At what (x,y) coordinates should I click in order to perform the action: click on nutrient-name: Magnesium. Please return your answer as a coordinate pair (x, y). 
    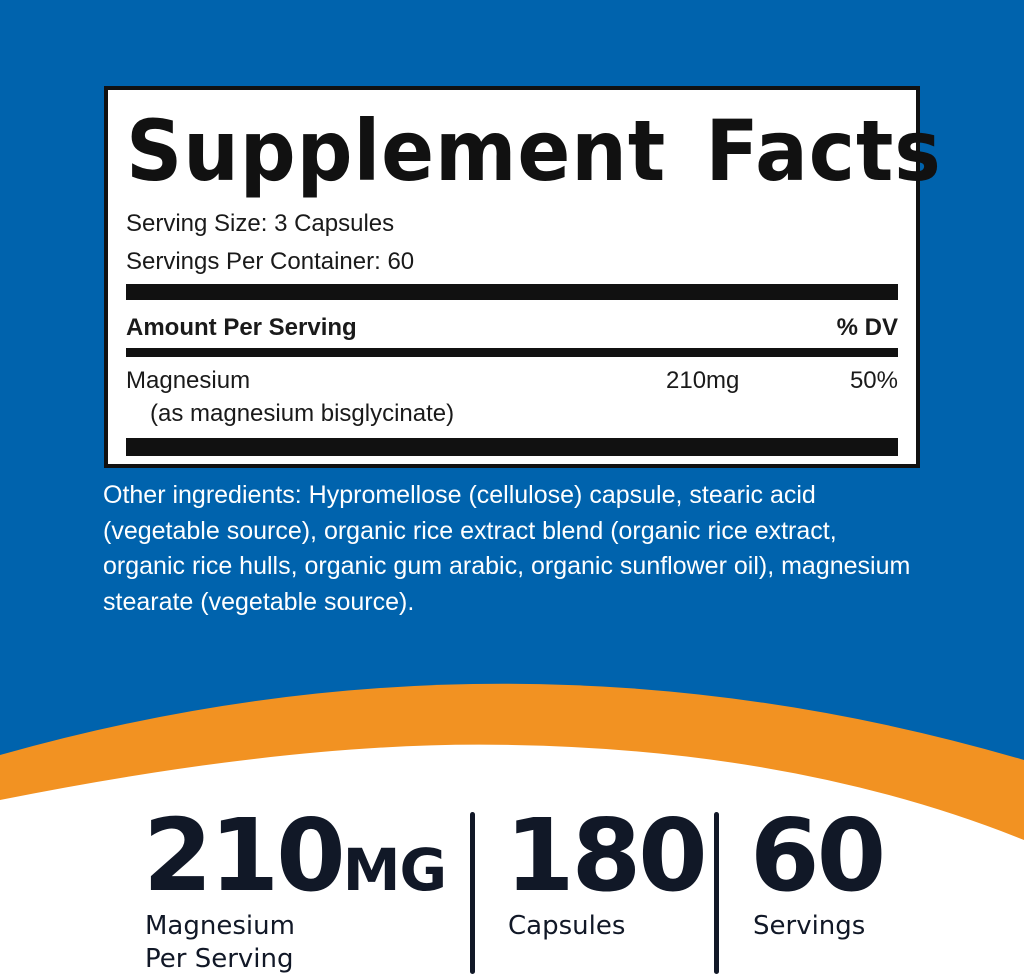
    Looking at the image, I should click on (188, 380).